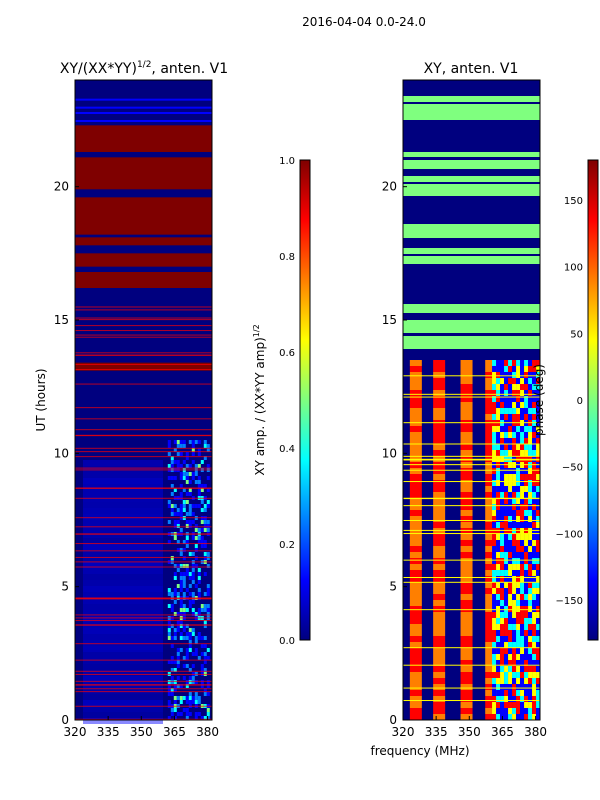 The width and height of the screenshot is (600, 800). What do you see at coordinates (471, 308) in the screenshot?
I see `phase-band` at bounding box center [471, 308].